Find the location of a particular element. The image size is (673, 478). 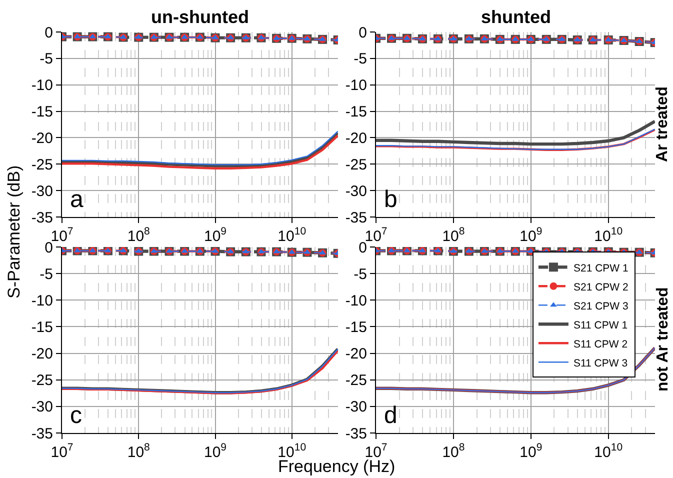

annotation: not Ar treated is located at coordinates (663, 339).